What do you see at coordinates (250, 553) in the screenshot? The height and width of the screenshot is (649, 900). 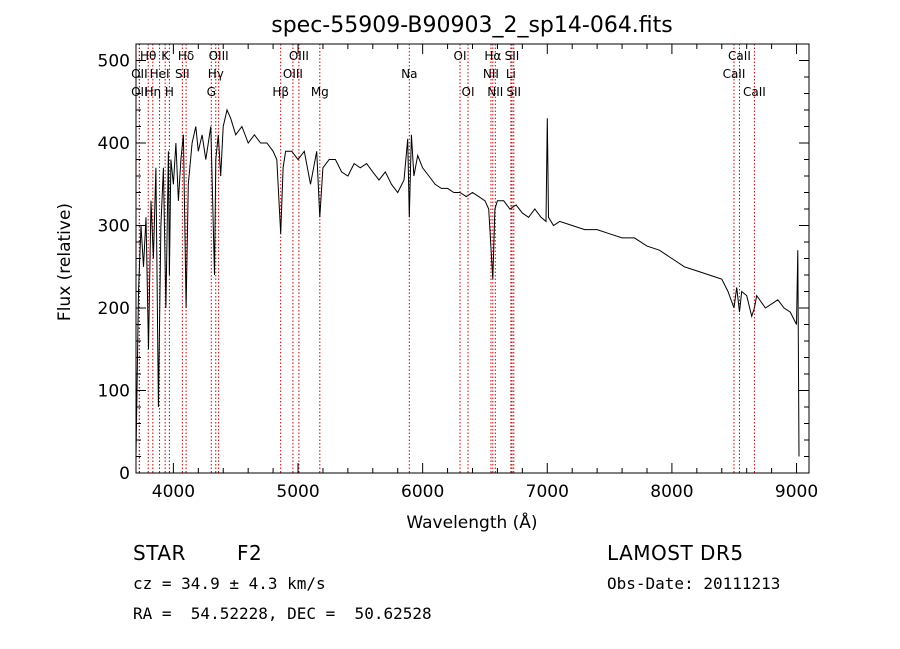 I see `spectral-subclass: F2` at bounding box center [250, 553].